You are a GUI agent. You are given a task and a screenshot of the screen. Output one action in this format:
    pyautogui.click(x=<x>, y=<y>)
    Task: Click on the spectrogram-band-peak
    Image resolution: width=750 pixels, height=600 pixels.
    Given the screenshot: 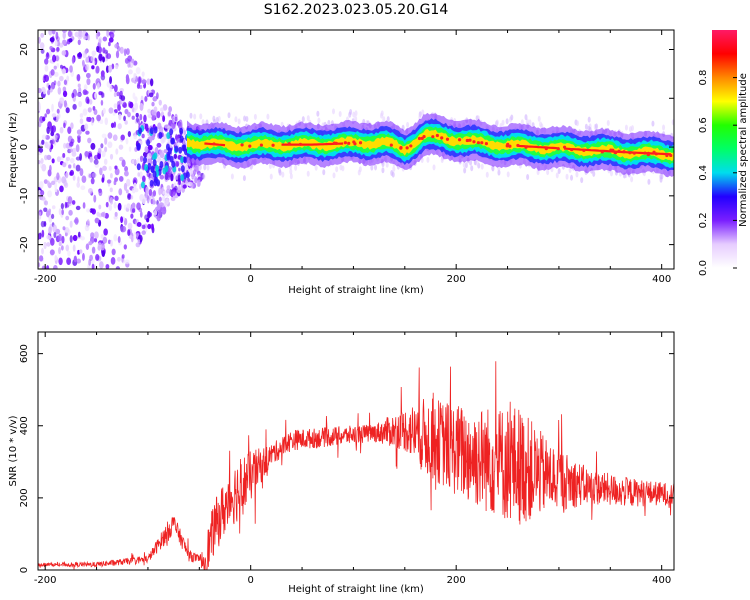 What is the action you would take?
    pyautogui.click(x=312, y=144)
    